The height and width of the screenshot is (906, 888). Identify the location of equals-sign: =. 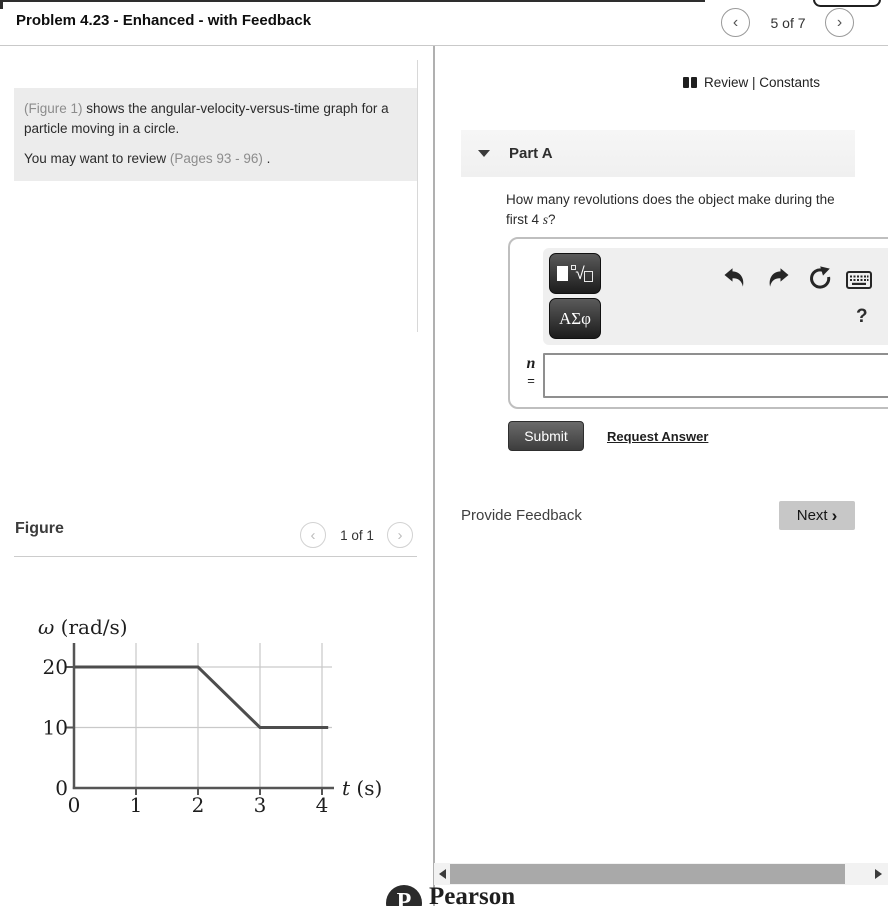
(531, 380).